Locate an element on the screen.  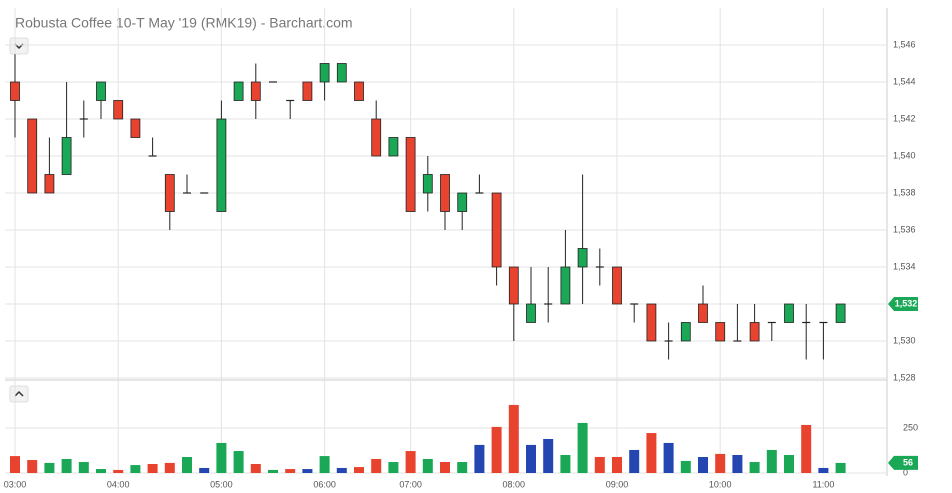
price-badge-label: 1,532 is located at coordinates (906, 303).